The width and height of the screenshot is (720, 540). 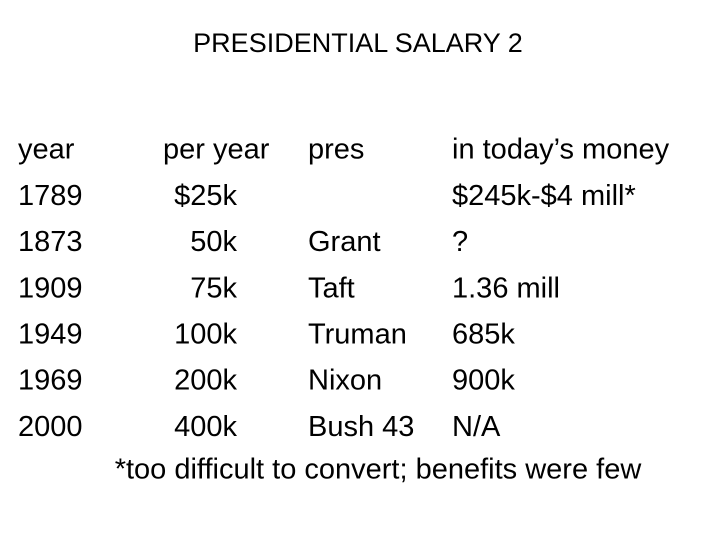 I want to click on per-year-cell: 200k, so click(x=205, y=381).